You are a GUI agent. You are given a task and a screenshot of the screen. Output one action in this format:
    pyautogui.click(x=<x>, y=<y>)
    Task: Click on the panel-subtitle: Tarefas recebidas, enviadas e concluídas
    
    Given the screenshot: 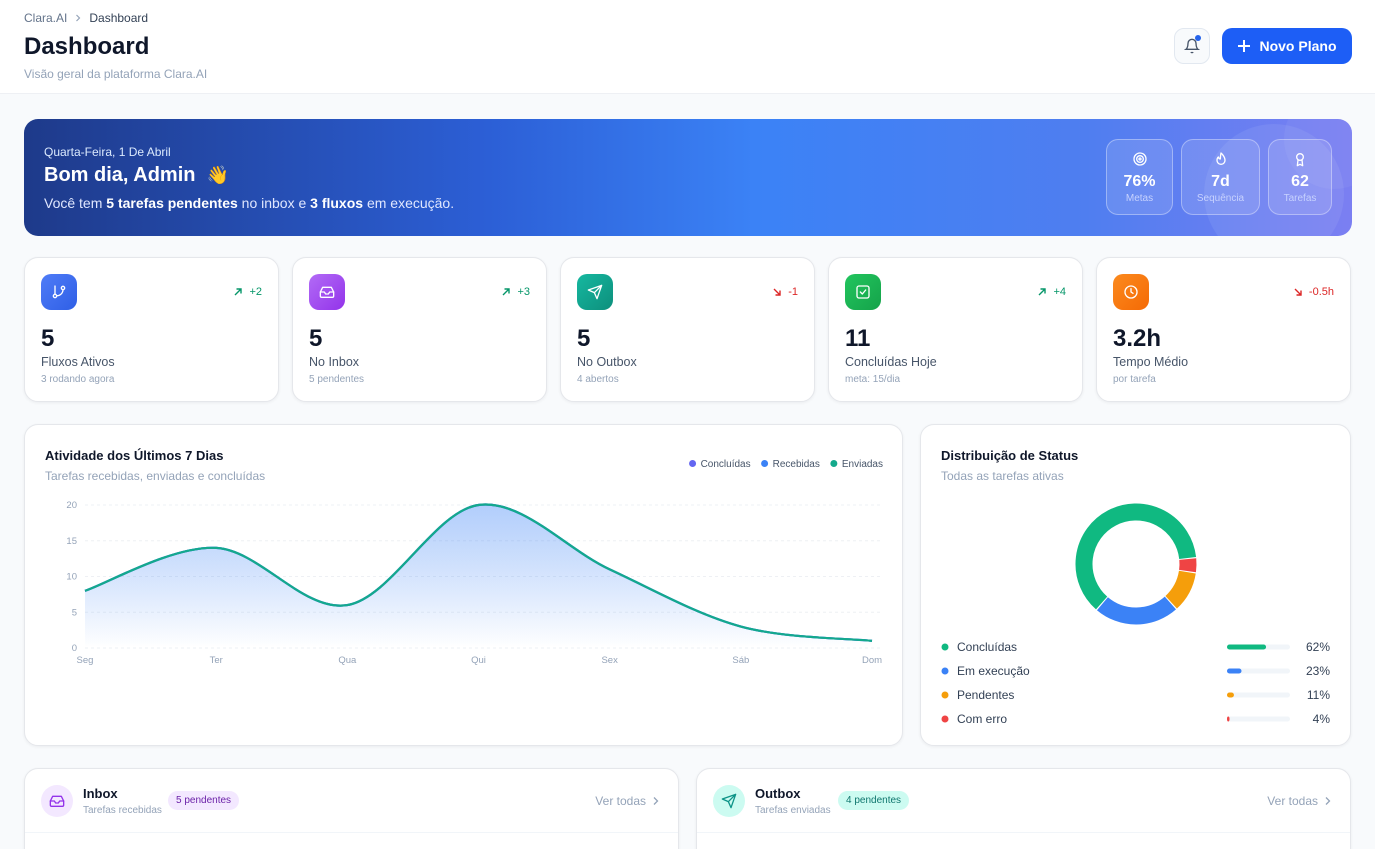 What is the action you would take?
    pyautogui.click(x=155, y=476)
    